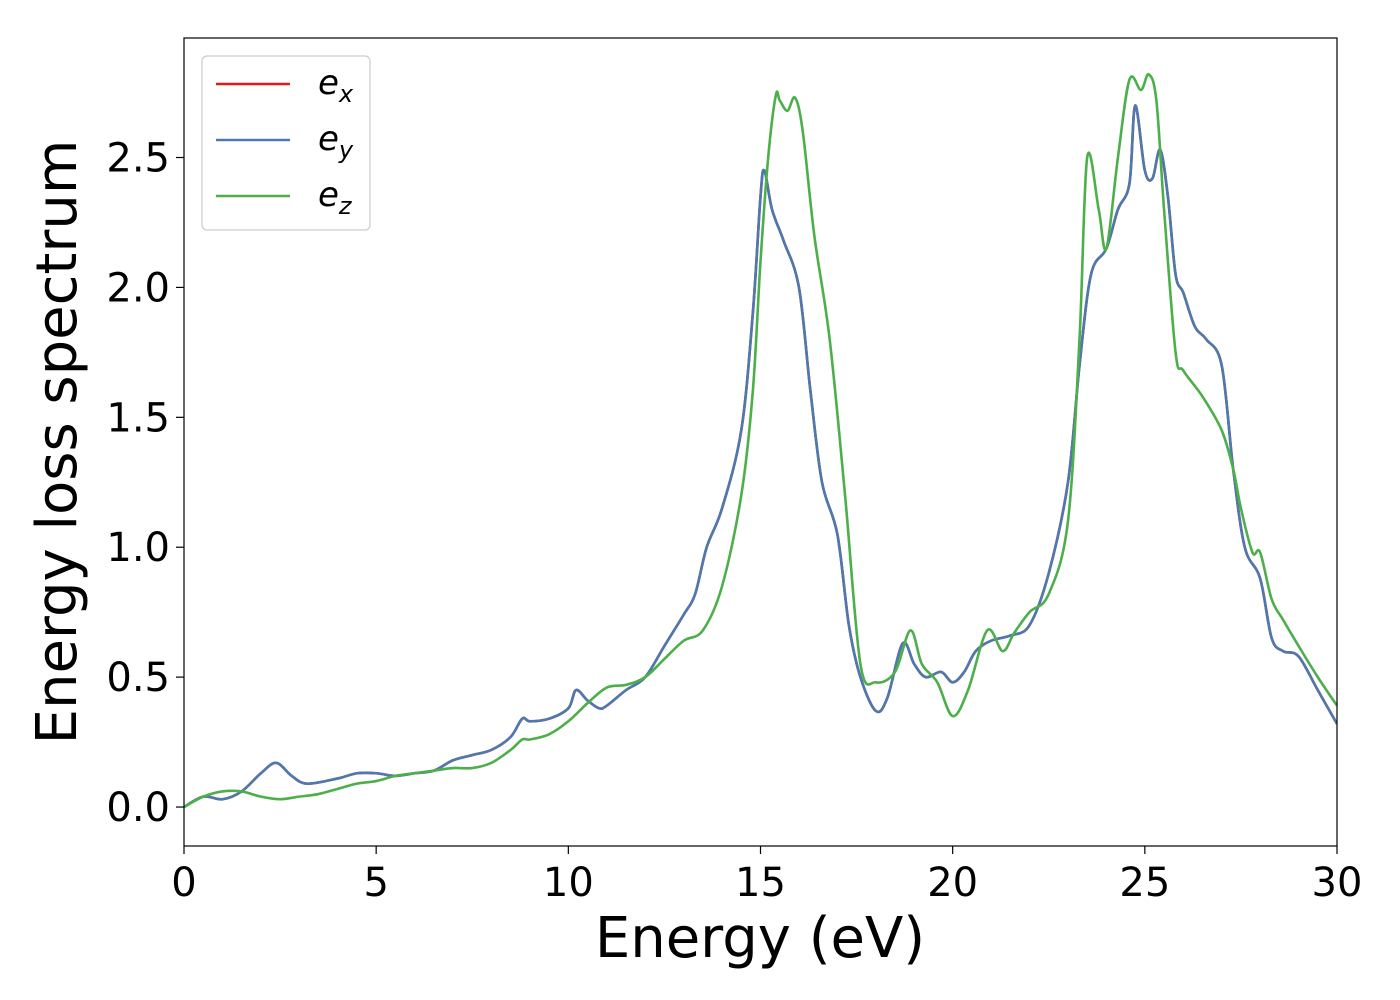 The image size is (1400, 1000). Describe the element at coordinates (760, 938) in the screenshot. I see `x-axis-label: Energy (eV)` at that location.